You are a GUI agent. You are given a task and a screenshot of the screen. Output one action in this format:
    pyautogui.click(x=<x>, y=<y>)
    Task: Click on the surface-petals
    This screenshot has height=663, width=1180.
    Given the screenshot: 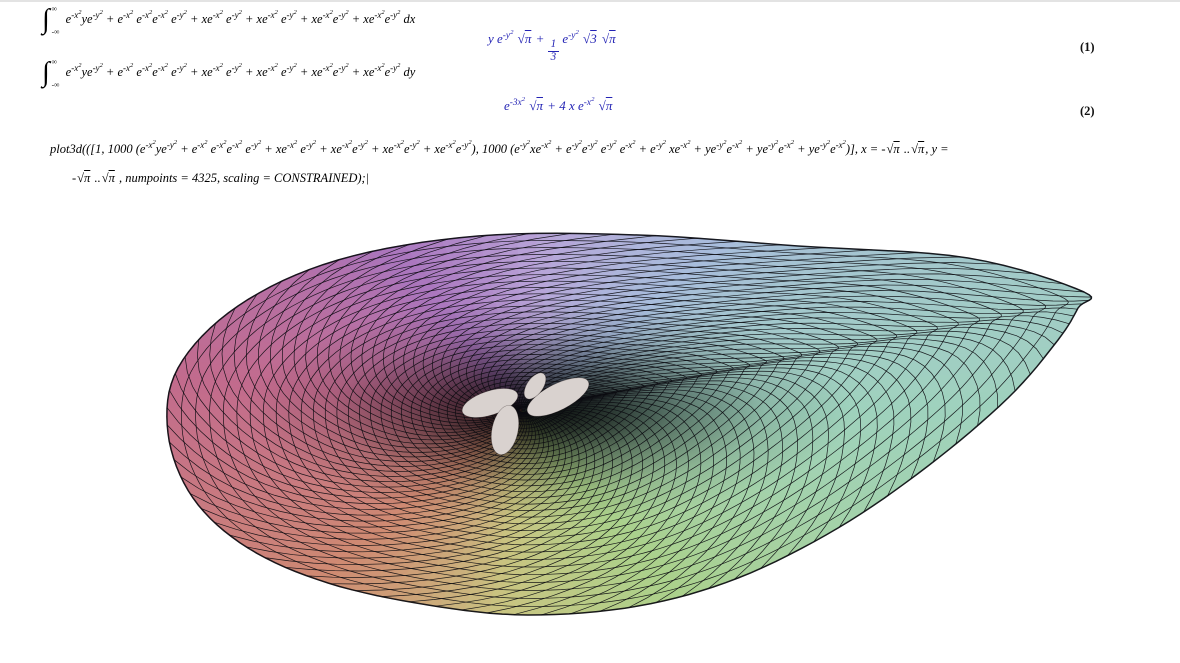 What is the action you would take?
    pyautogui.click(x=525, y=413)
    